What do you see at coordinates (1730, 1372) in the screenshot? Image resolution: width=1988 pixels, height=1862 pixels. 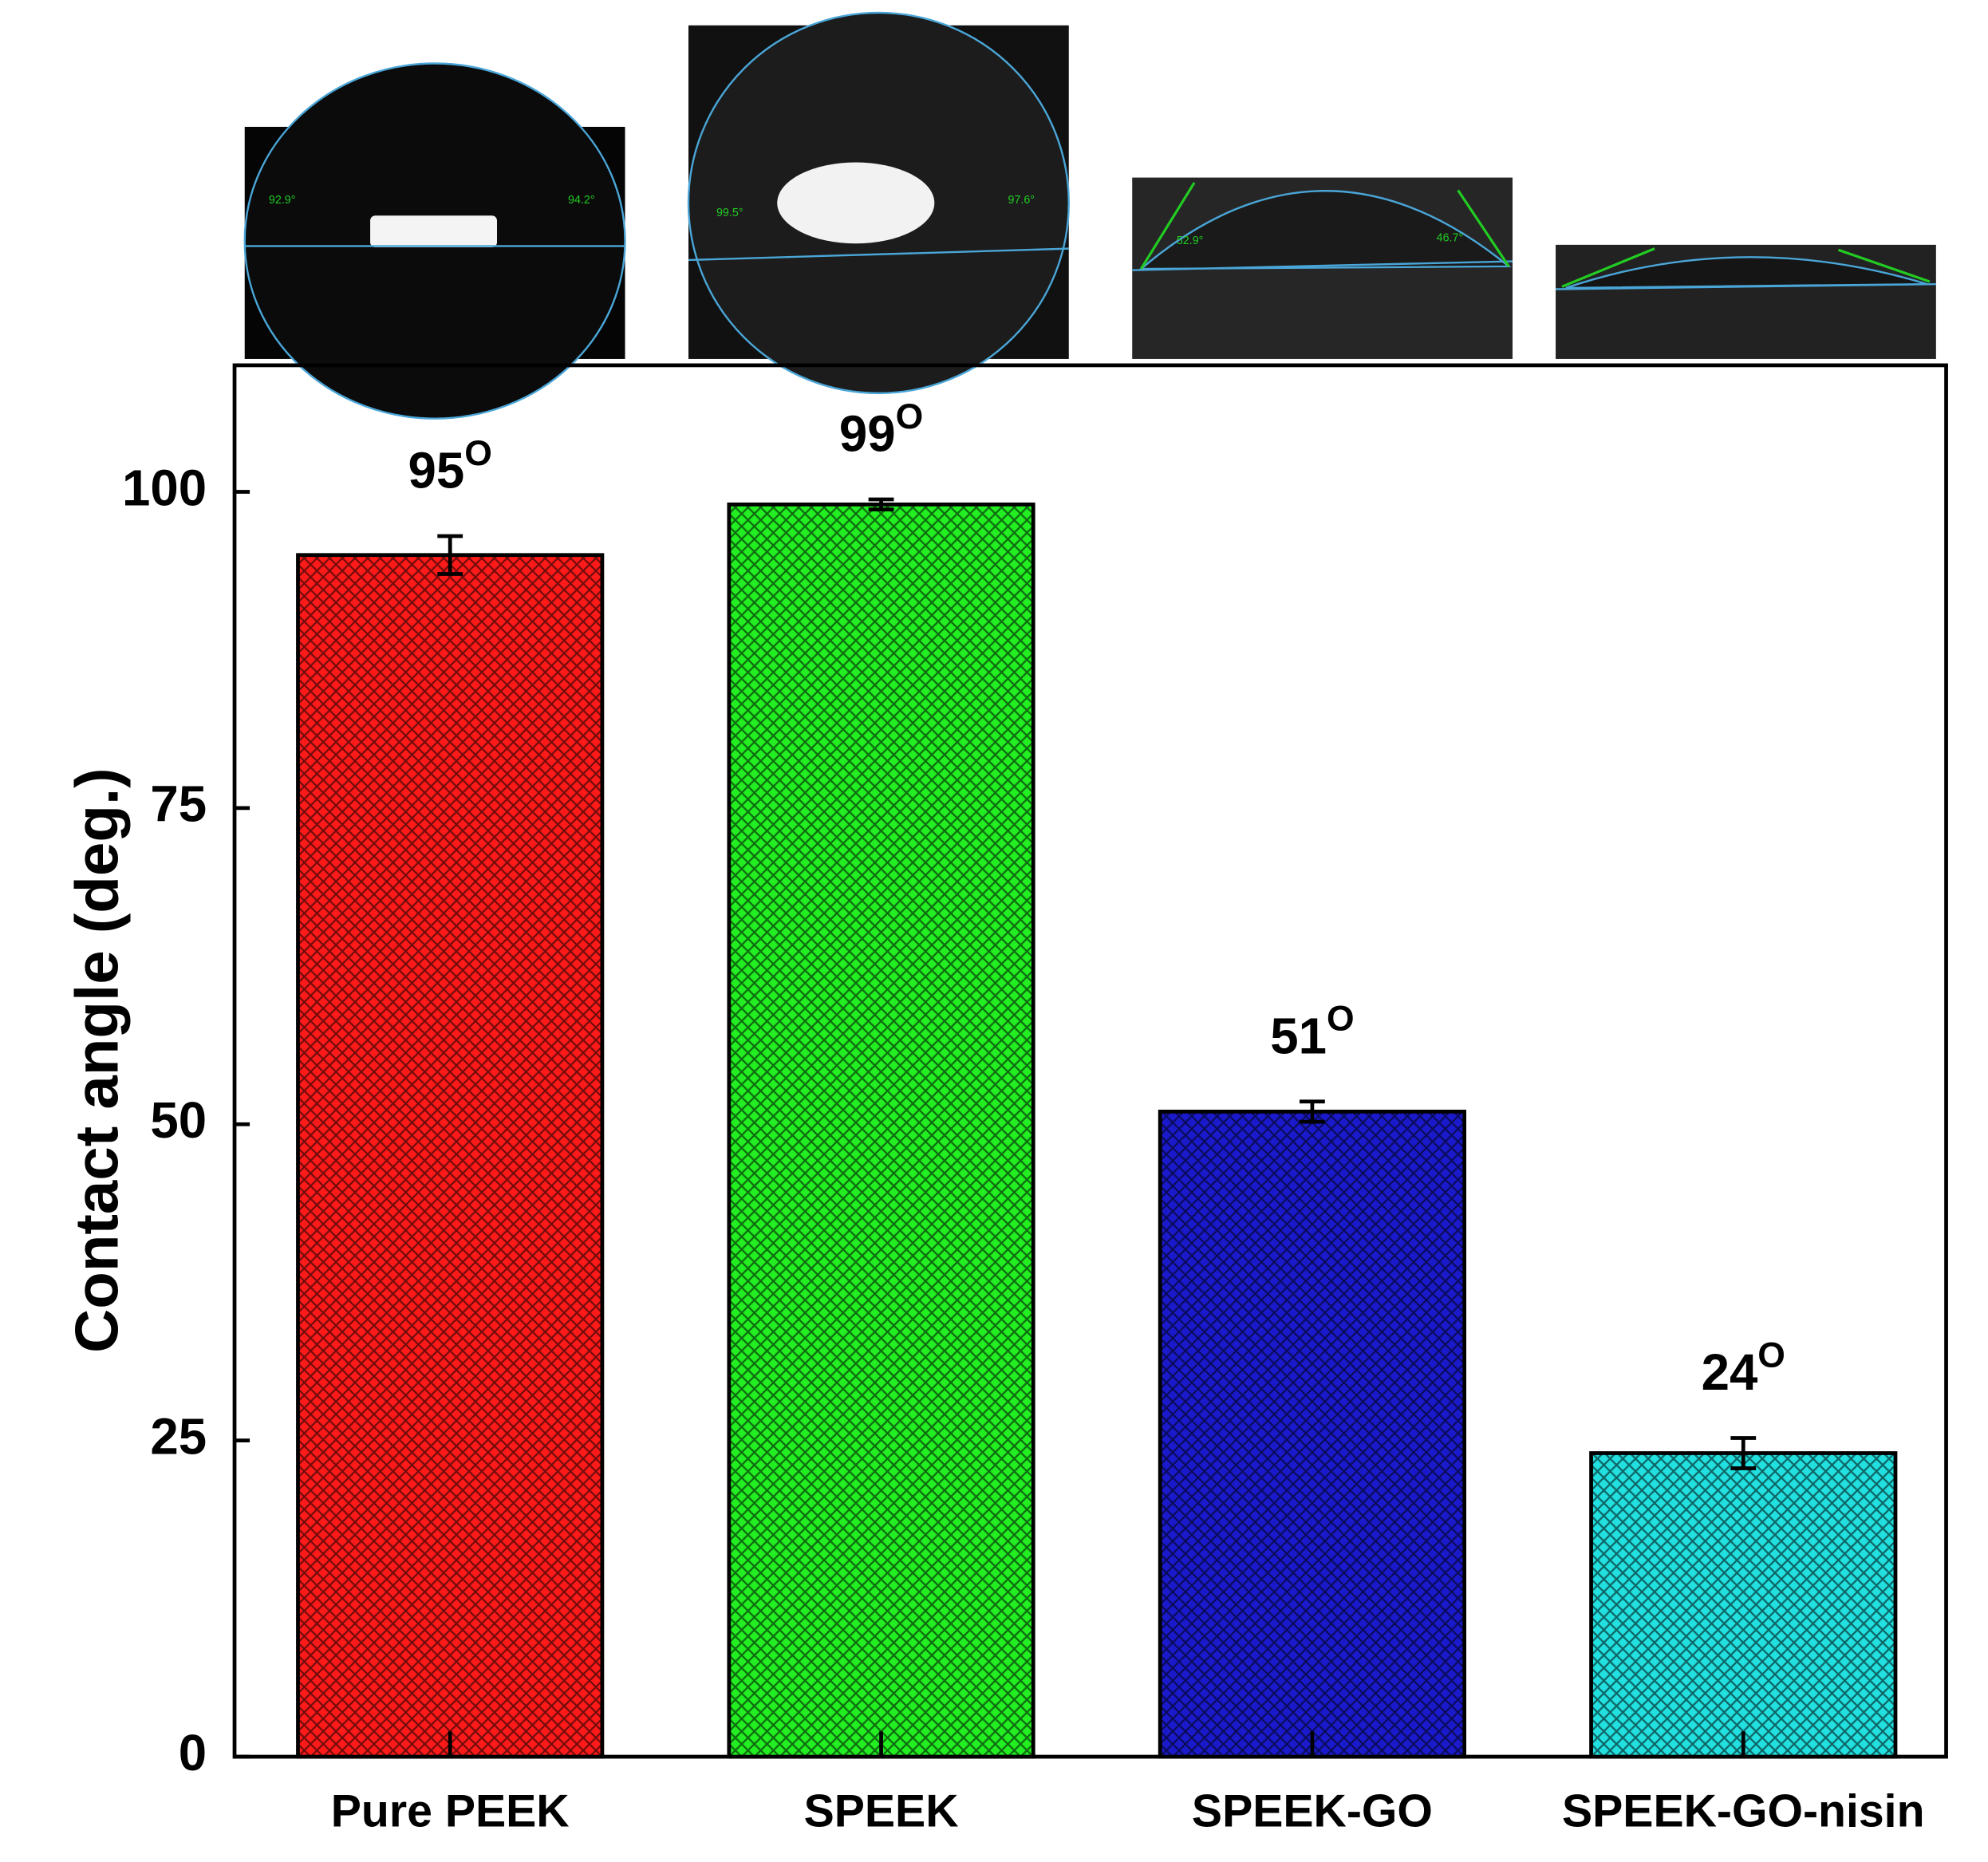 I see `value-label-number: 24` at bounding box center [1730, 1372].